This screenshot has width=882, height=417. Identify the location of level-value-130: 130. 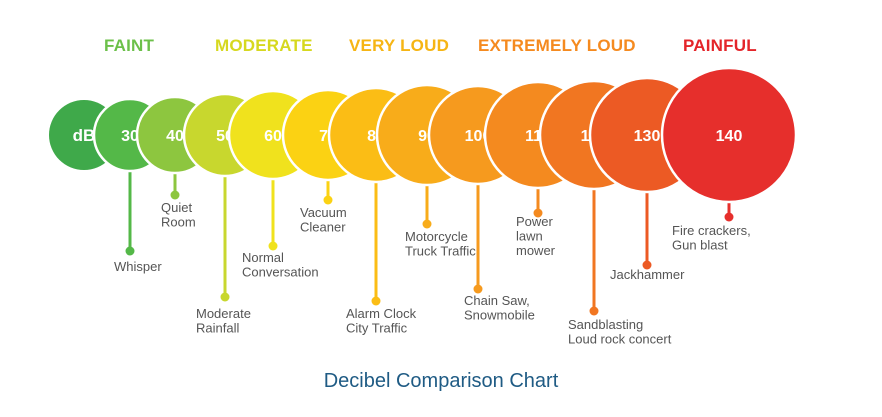
(647, 136).